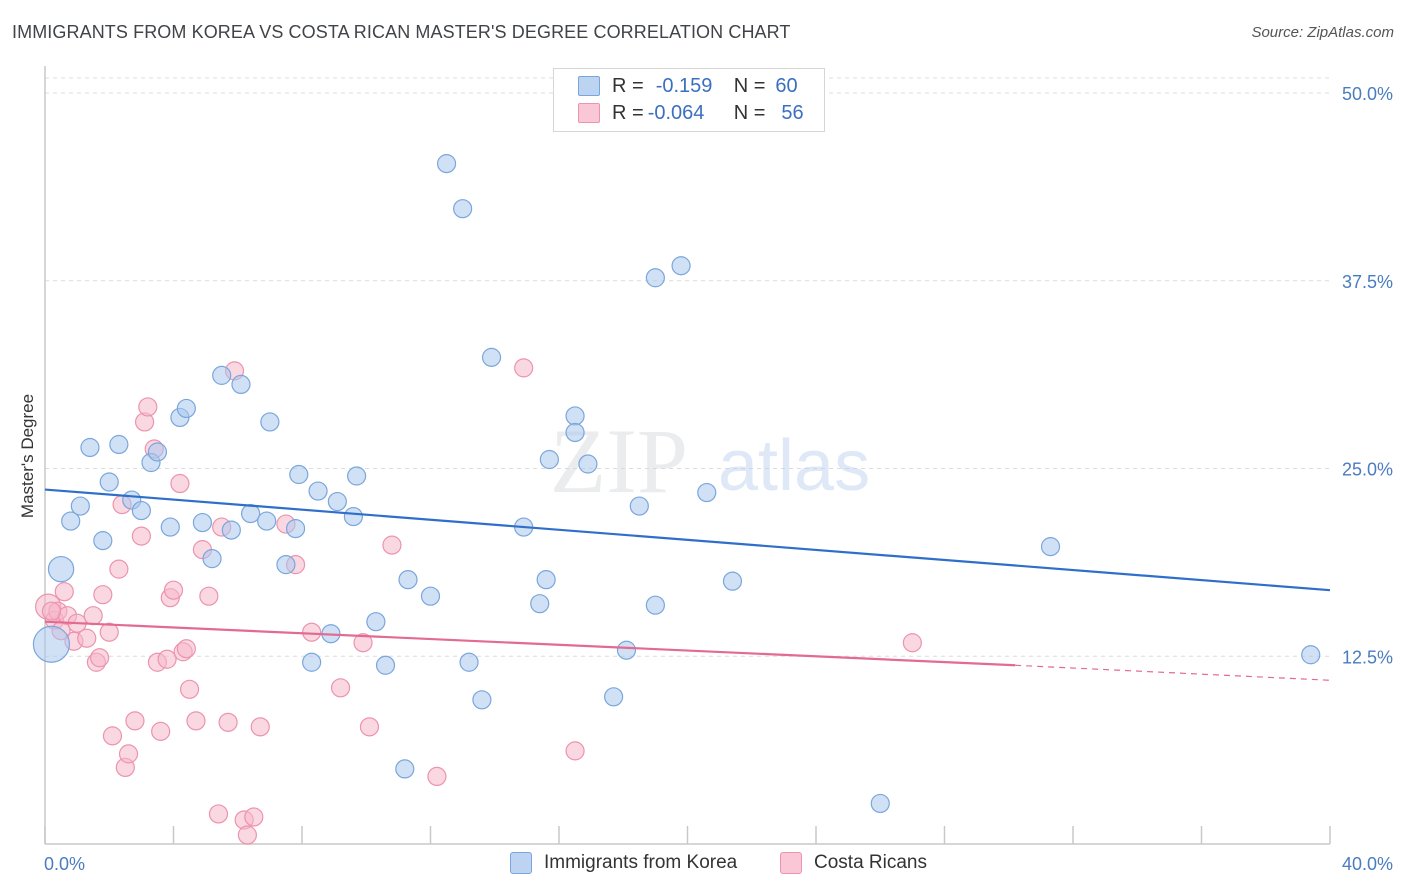  Describe the element at coordinates (786, 85) in the screenshot. I see `legend-n-value: 60` at that location.